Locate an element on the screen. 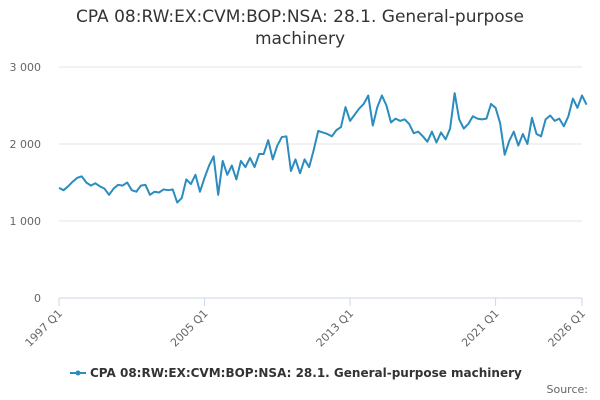  x-tick-label: 2026 Q1 is located at coordinates (567, 328).